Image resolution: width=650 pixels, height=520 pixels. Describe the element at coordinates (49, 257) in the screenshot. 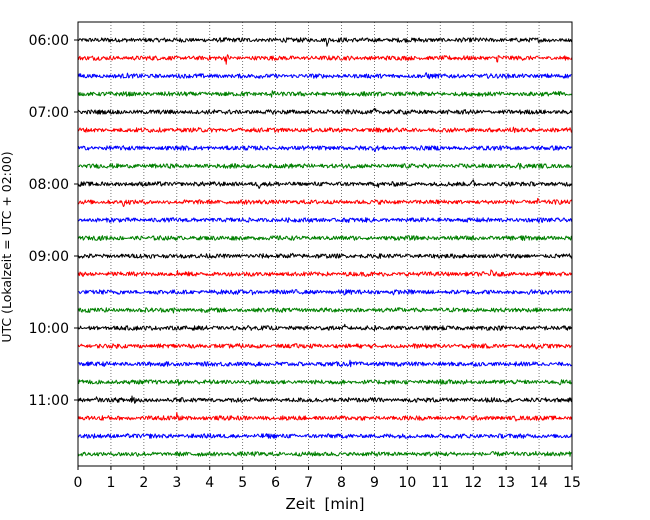

I see `y-tick-label: 09:00` at that location.